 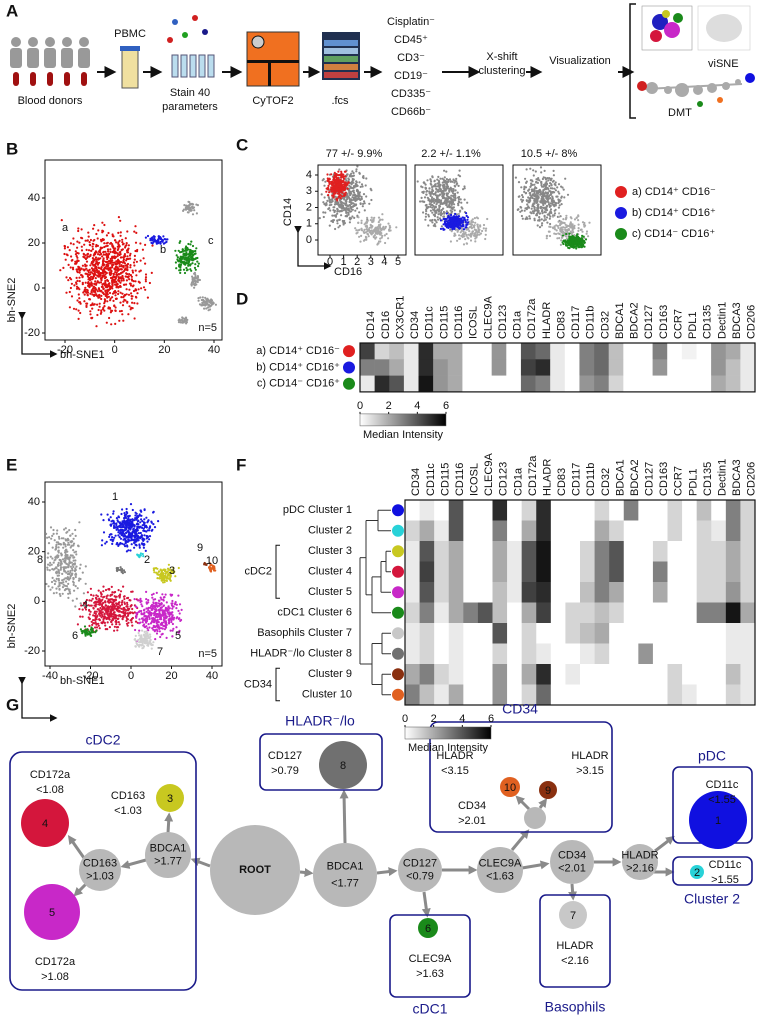 What do you see at coordinates (411, 58) in the screenshot?
I see `gating-label: CD3⁻` at bounding box center [411, 58].